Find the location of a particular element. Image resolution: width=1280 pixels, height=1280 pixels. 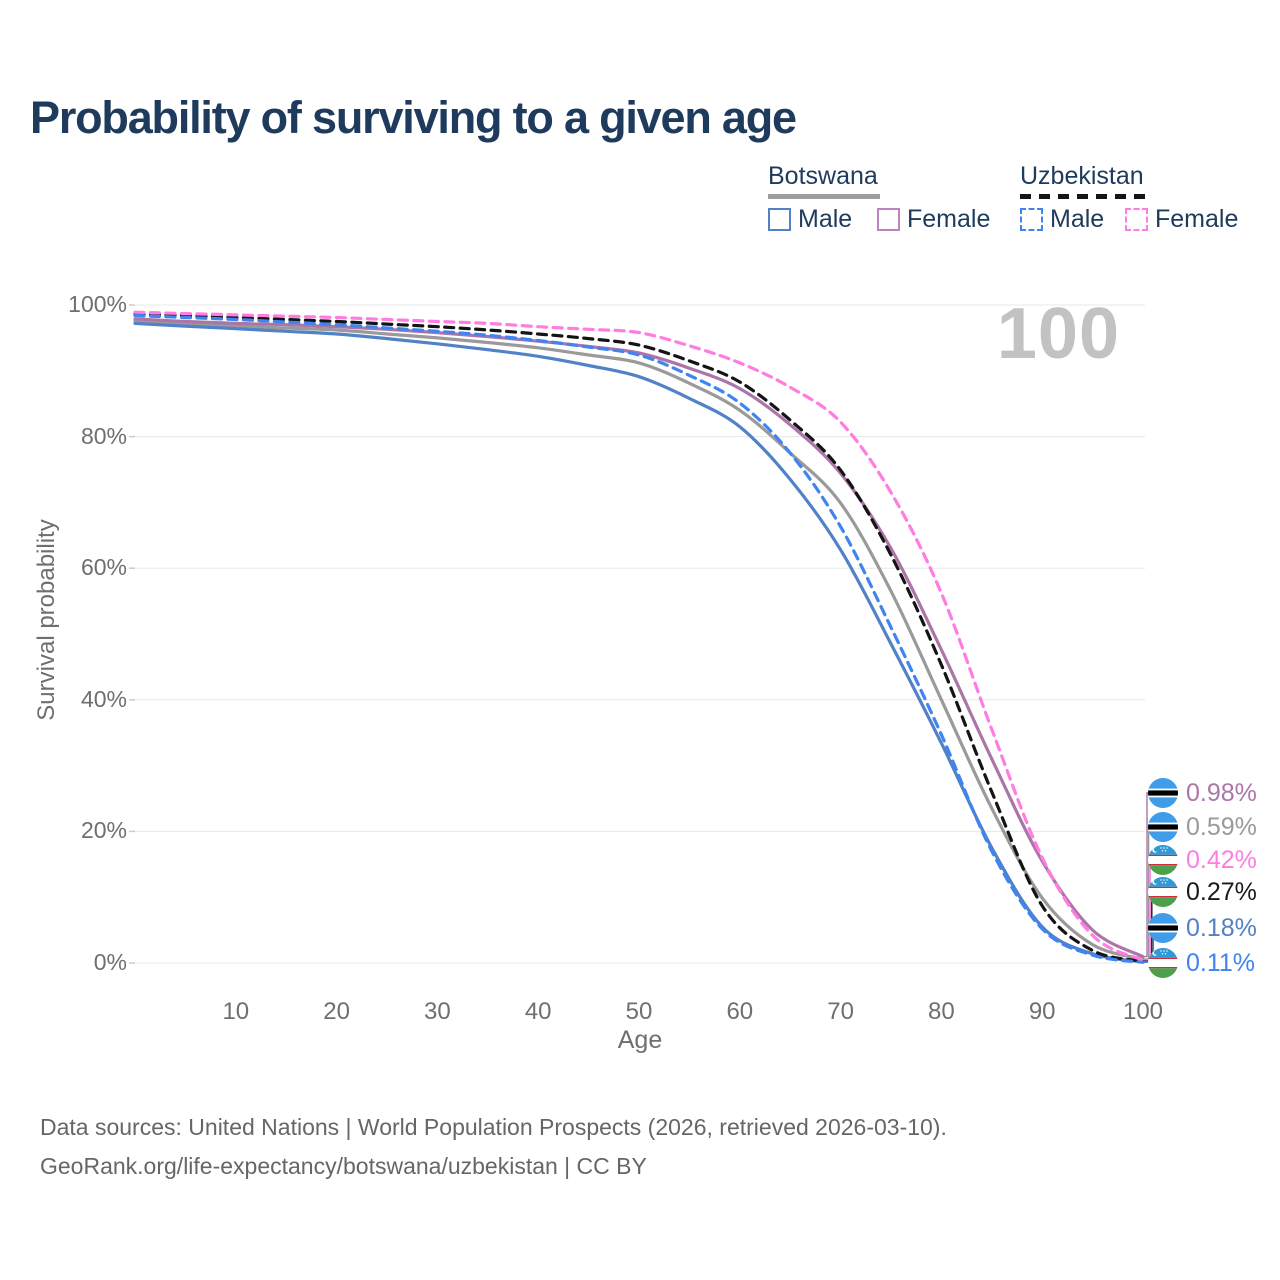

legend-item-uzbekistan-female: Female is located at coordinates (1181, 219).